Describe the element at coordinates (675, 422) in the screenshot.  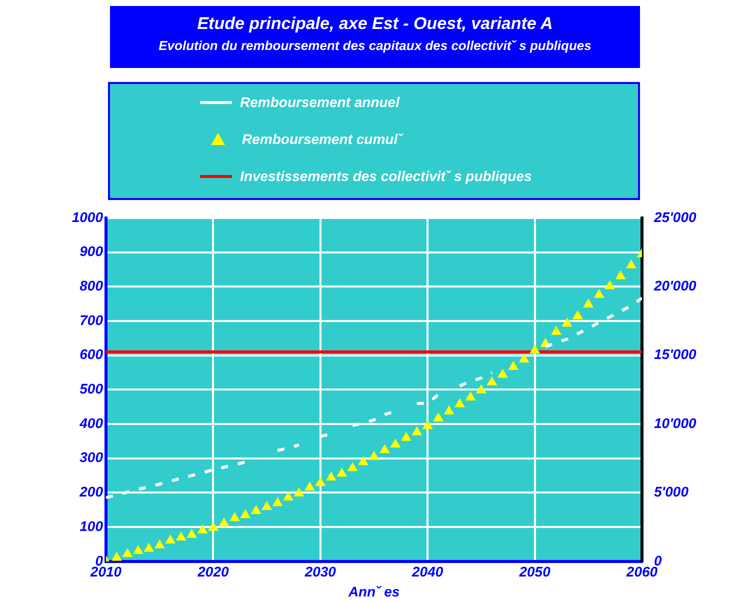
I see `y2-tick-label: 10'000` at that location.